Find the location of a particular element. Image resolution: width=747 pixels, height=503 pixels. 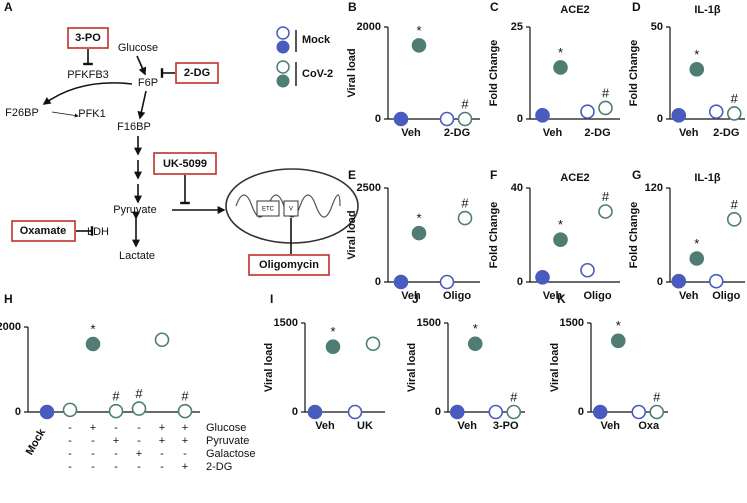

panel-letter: A is located at coordinates (8, 7).